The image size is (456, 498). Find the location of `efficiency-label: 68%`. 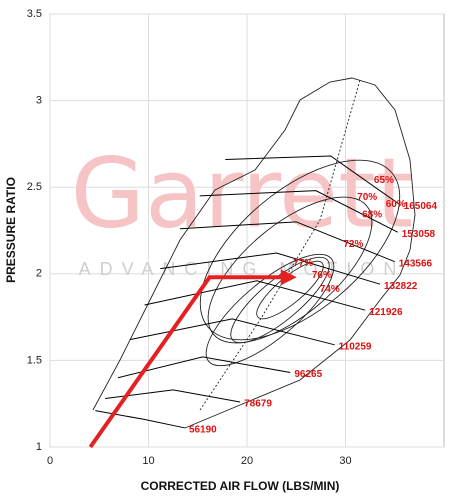

efficiency-label: 68% is located at coordinates (372, 215).